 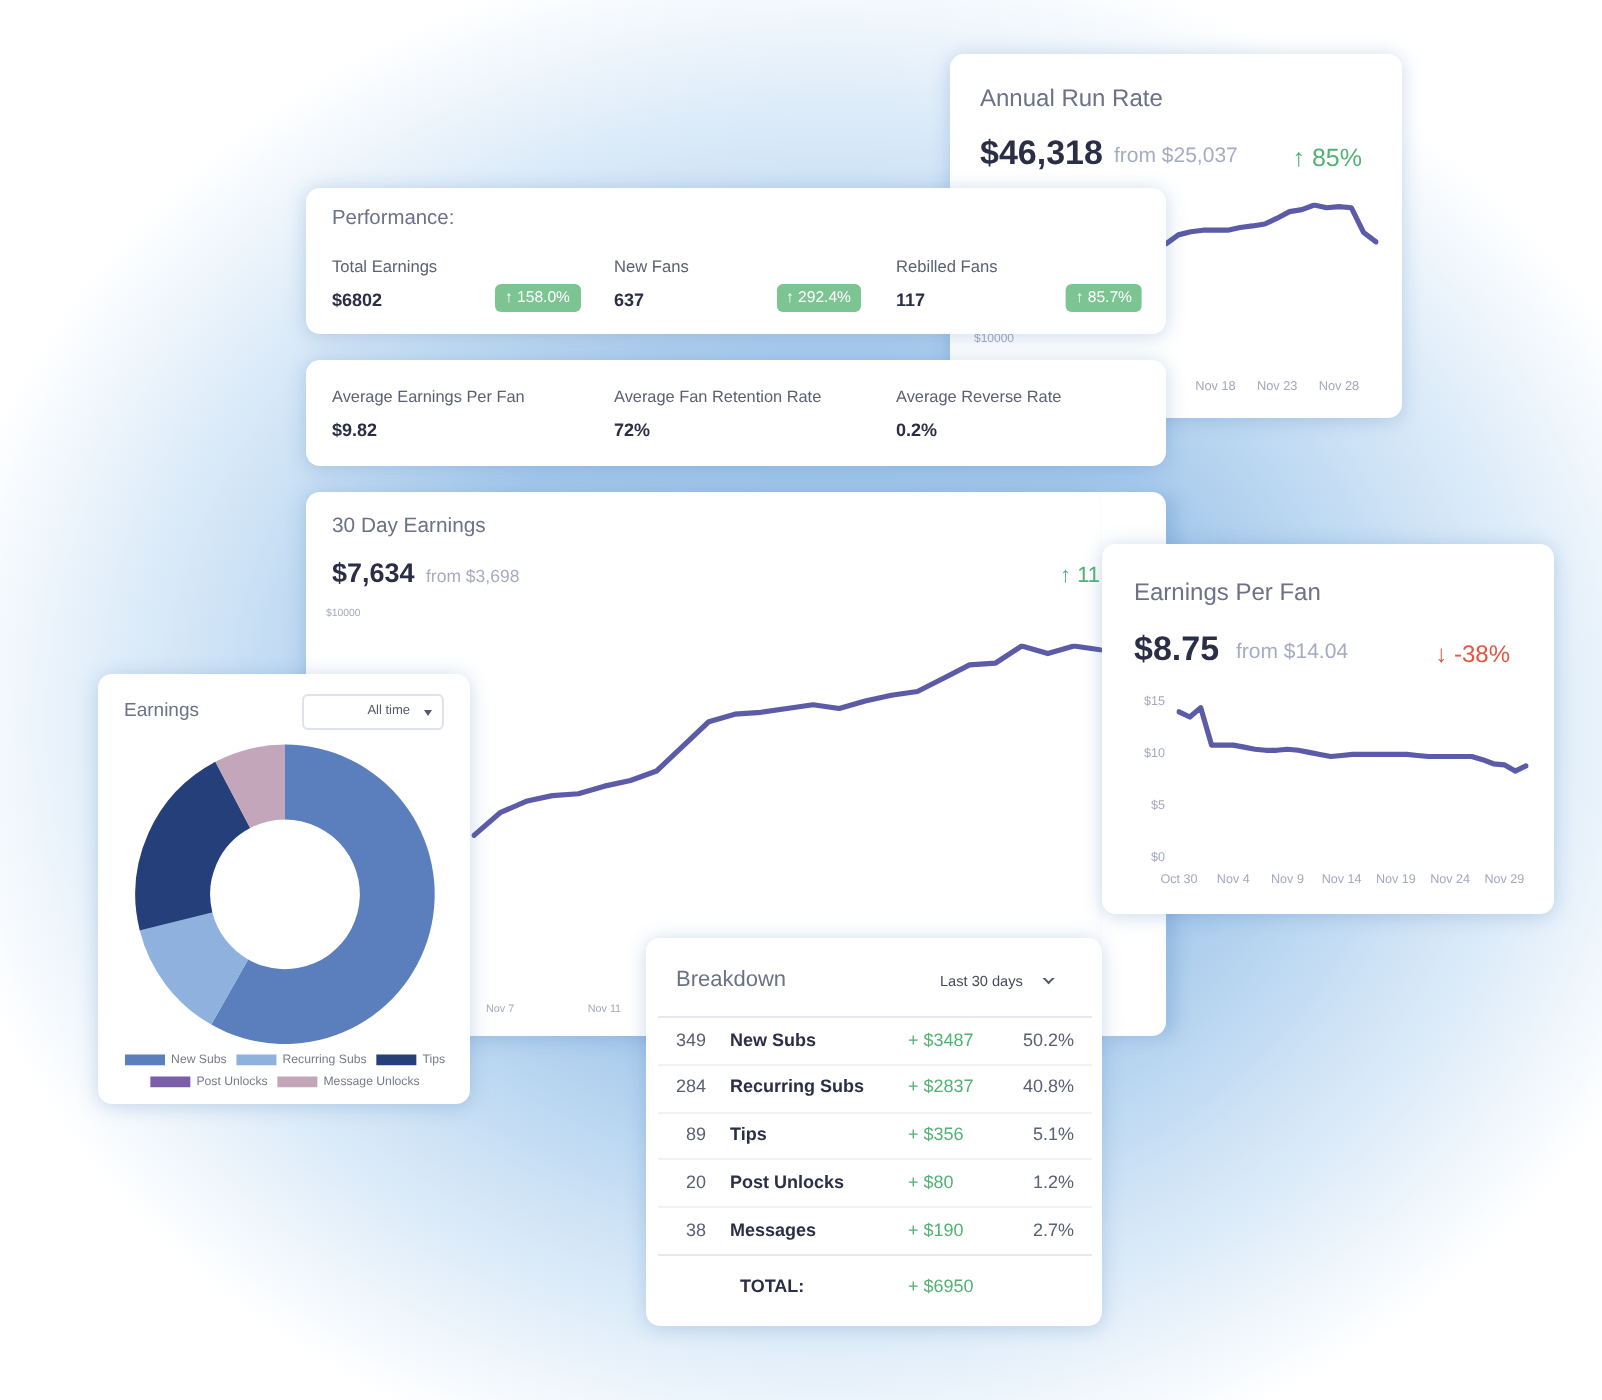 What do you see at coordinates (355, 430) in the screenshot?
I see `text: $9.82` at bounding box center [355, 430].